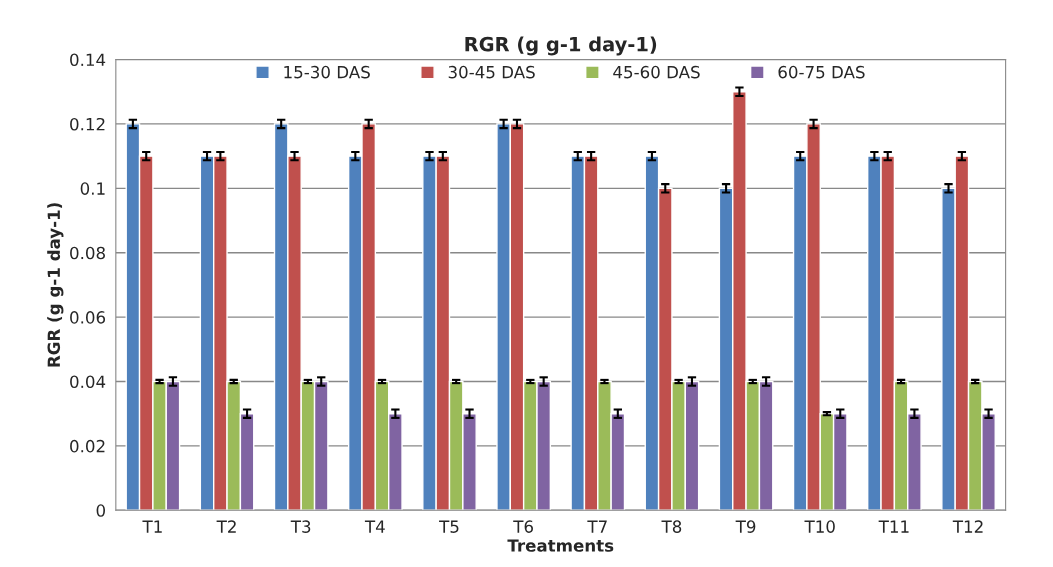 The image size is (1053, 567). Describe the element at coordinates (374, 526) in the screenshot. I see `x-tick-label: T4` at that location.